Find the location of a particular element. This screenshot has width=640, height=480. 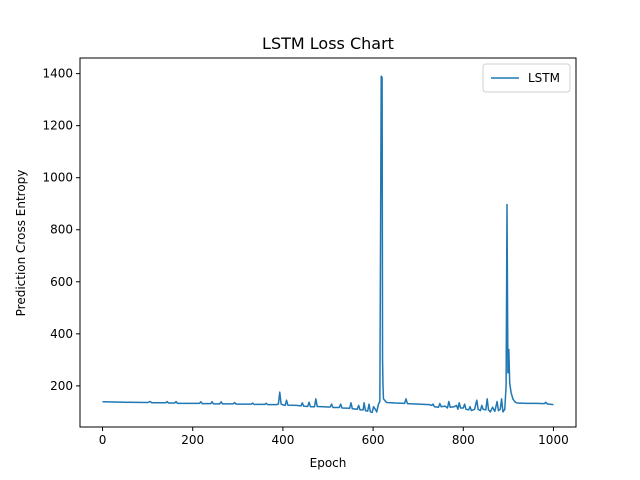

x-tick-label: 200 is located at coordinates (192, 440).